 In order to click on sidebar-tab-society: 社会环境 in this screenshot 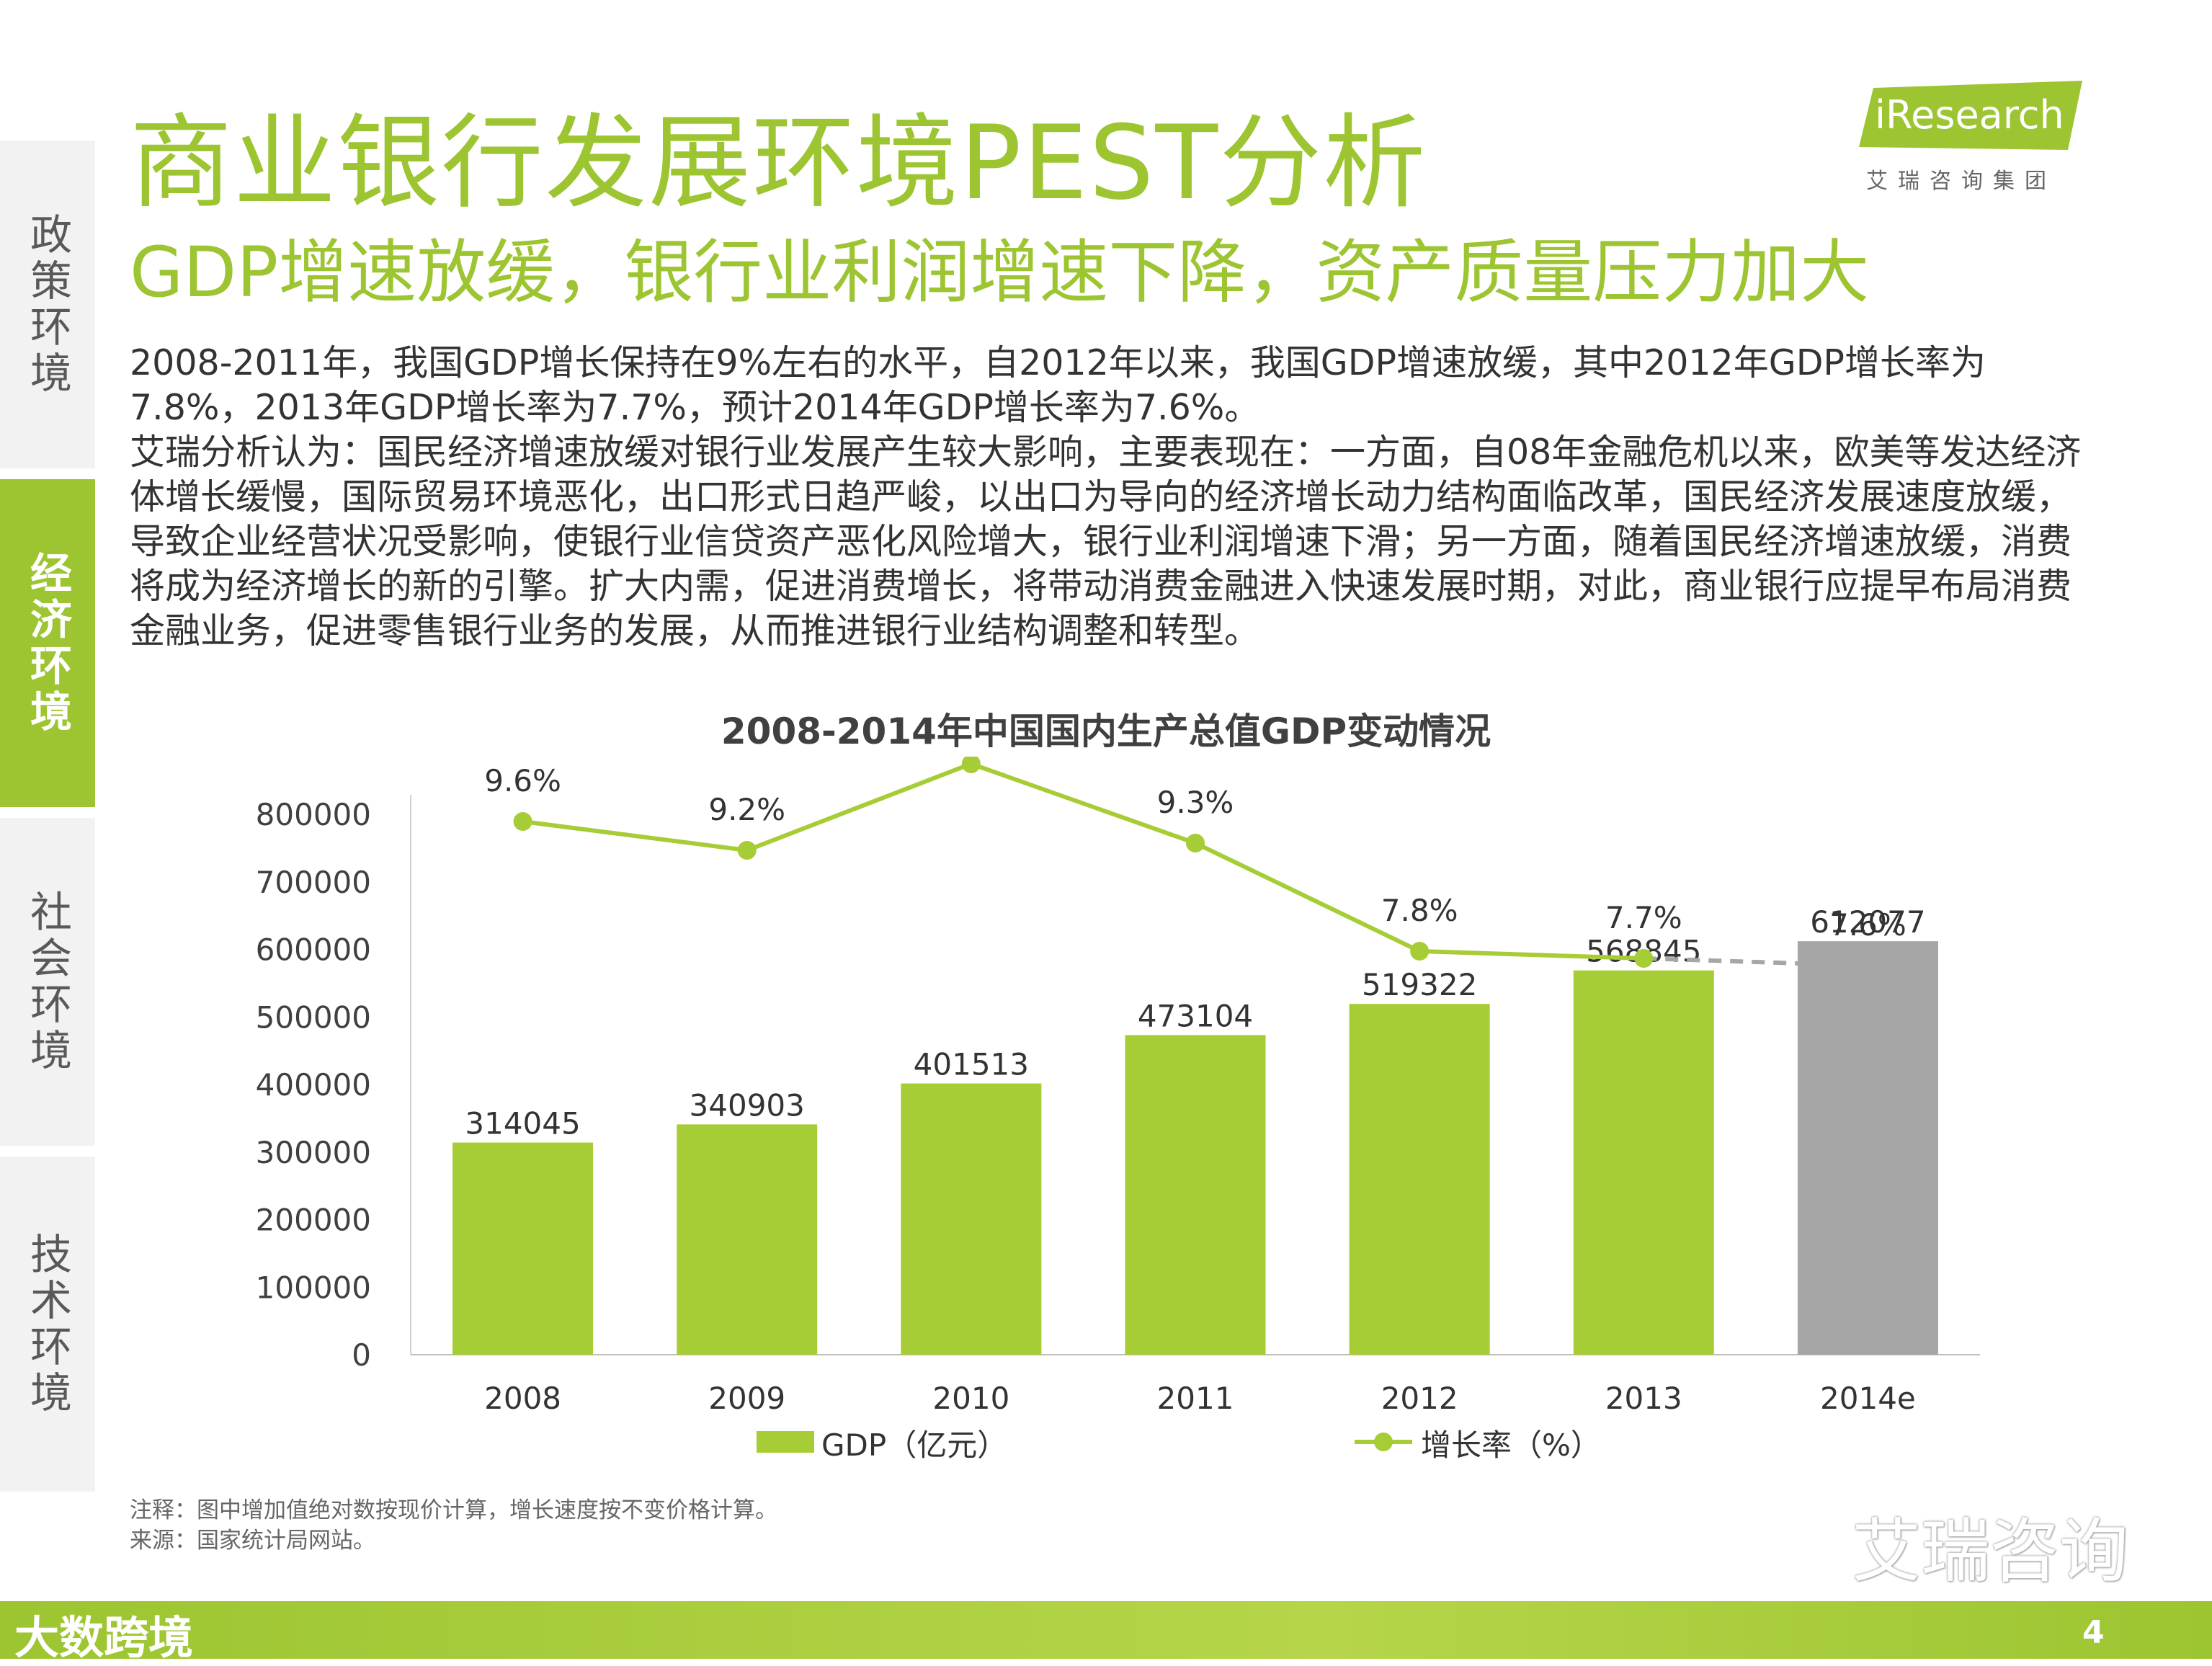, I will do `click(48, 982)`.